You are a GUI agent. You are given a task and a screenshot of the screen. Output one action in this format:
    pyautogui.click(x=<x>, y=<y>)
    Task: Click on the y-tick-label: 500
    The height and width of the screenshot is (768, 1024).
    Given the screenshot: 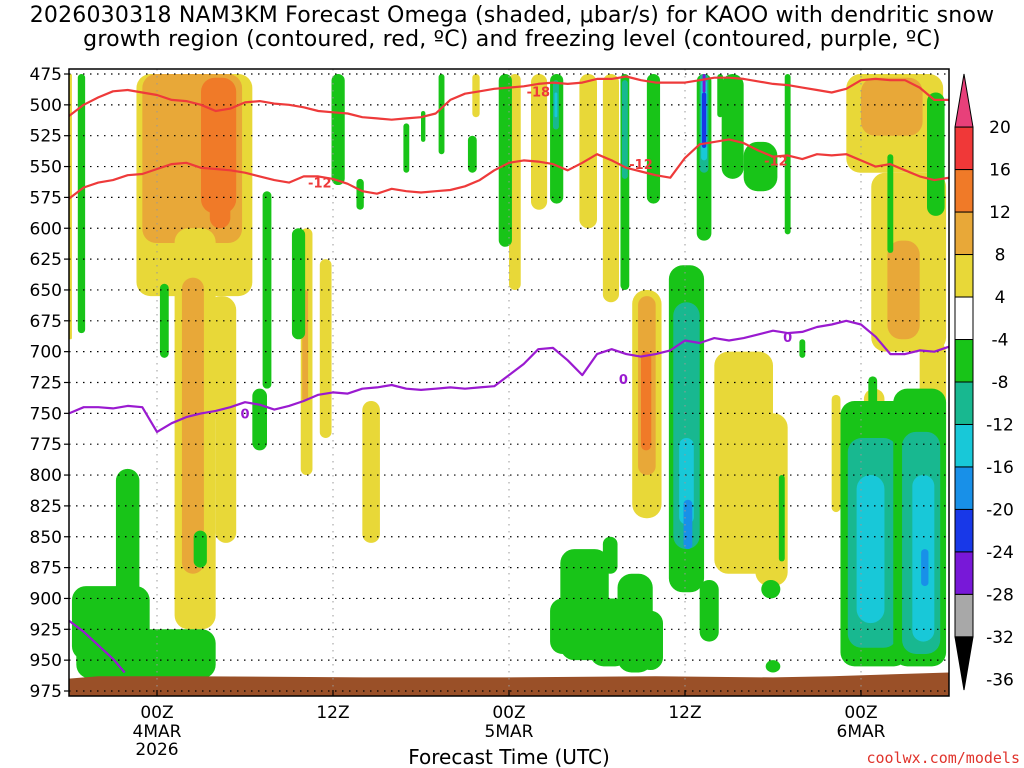 What is the action you would take?
    pyautogui.click(x=46, y=106)
    